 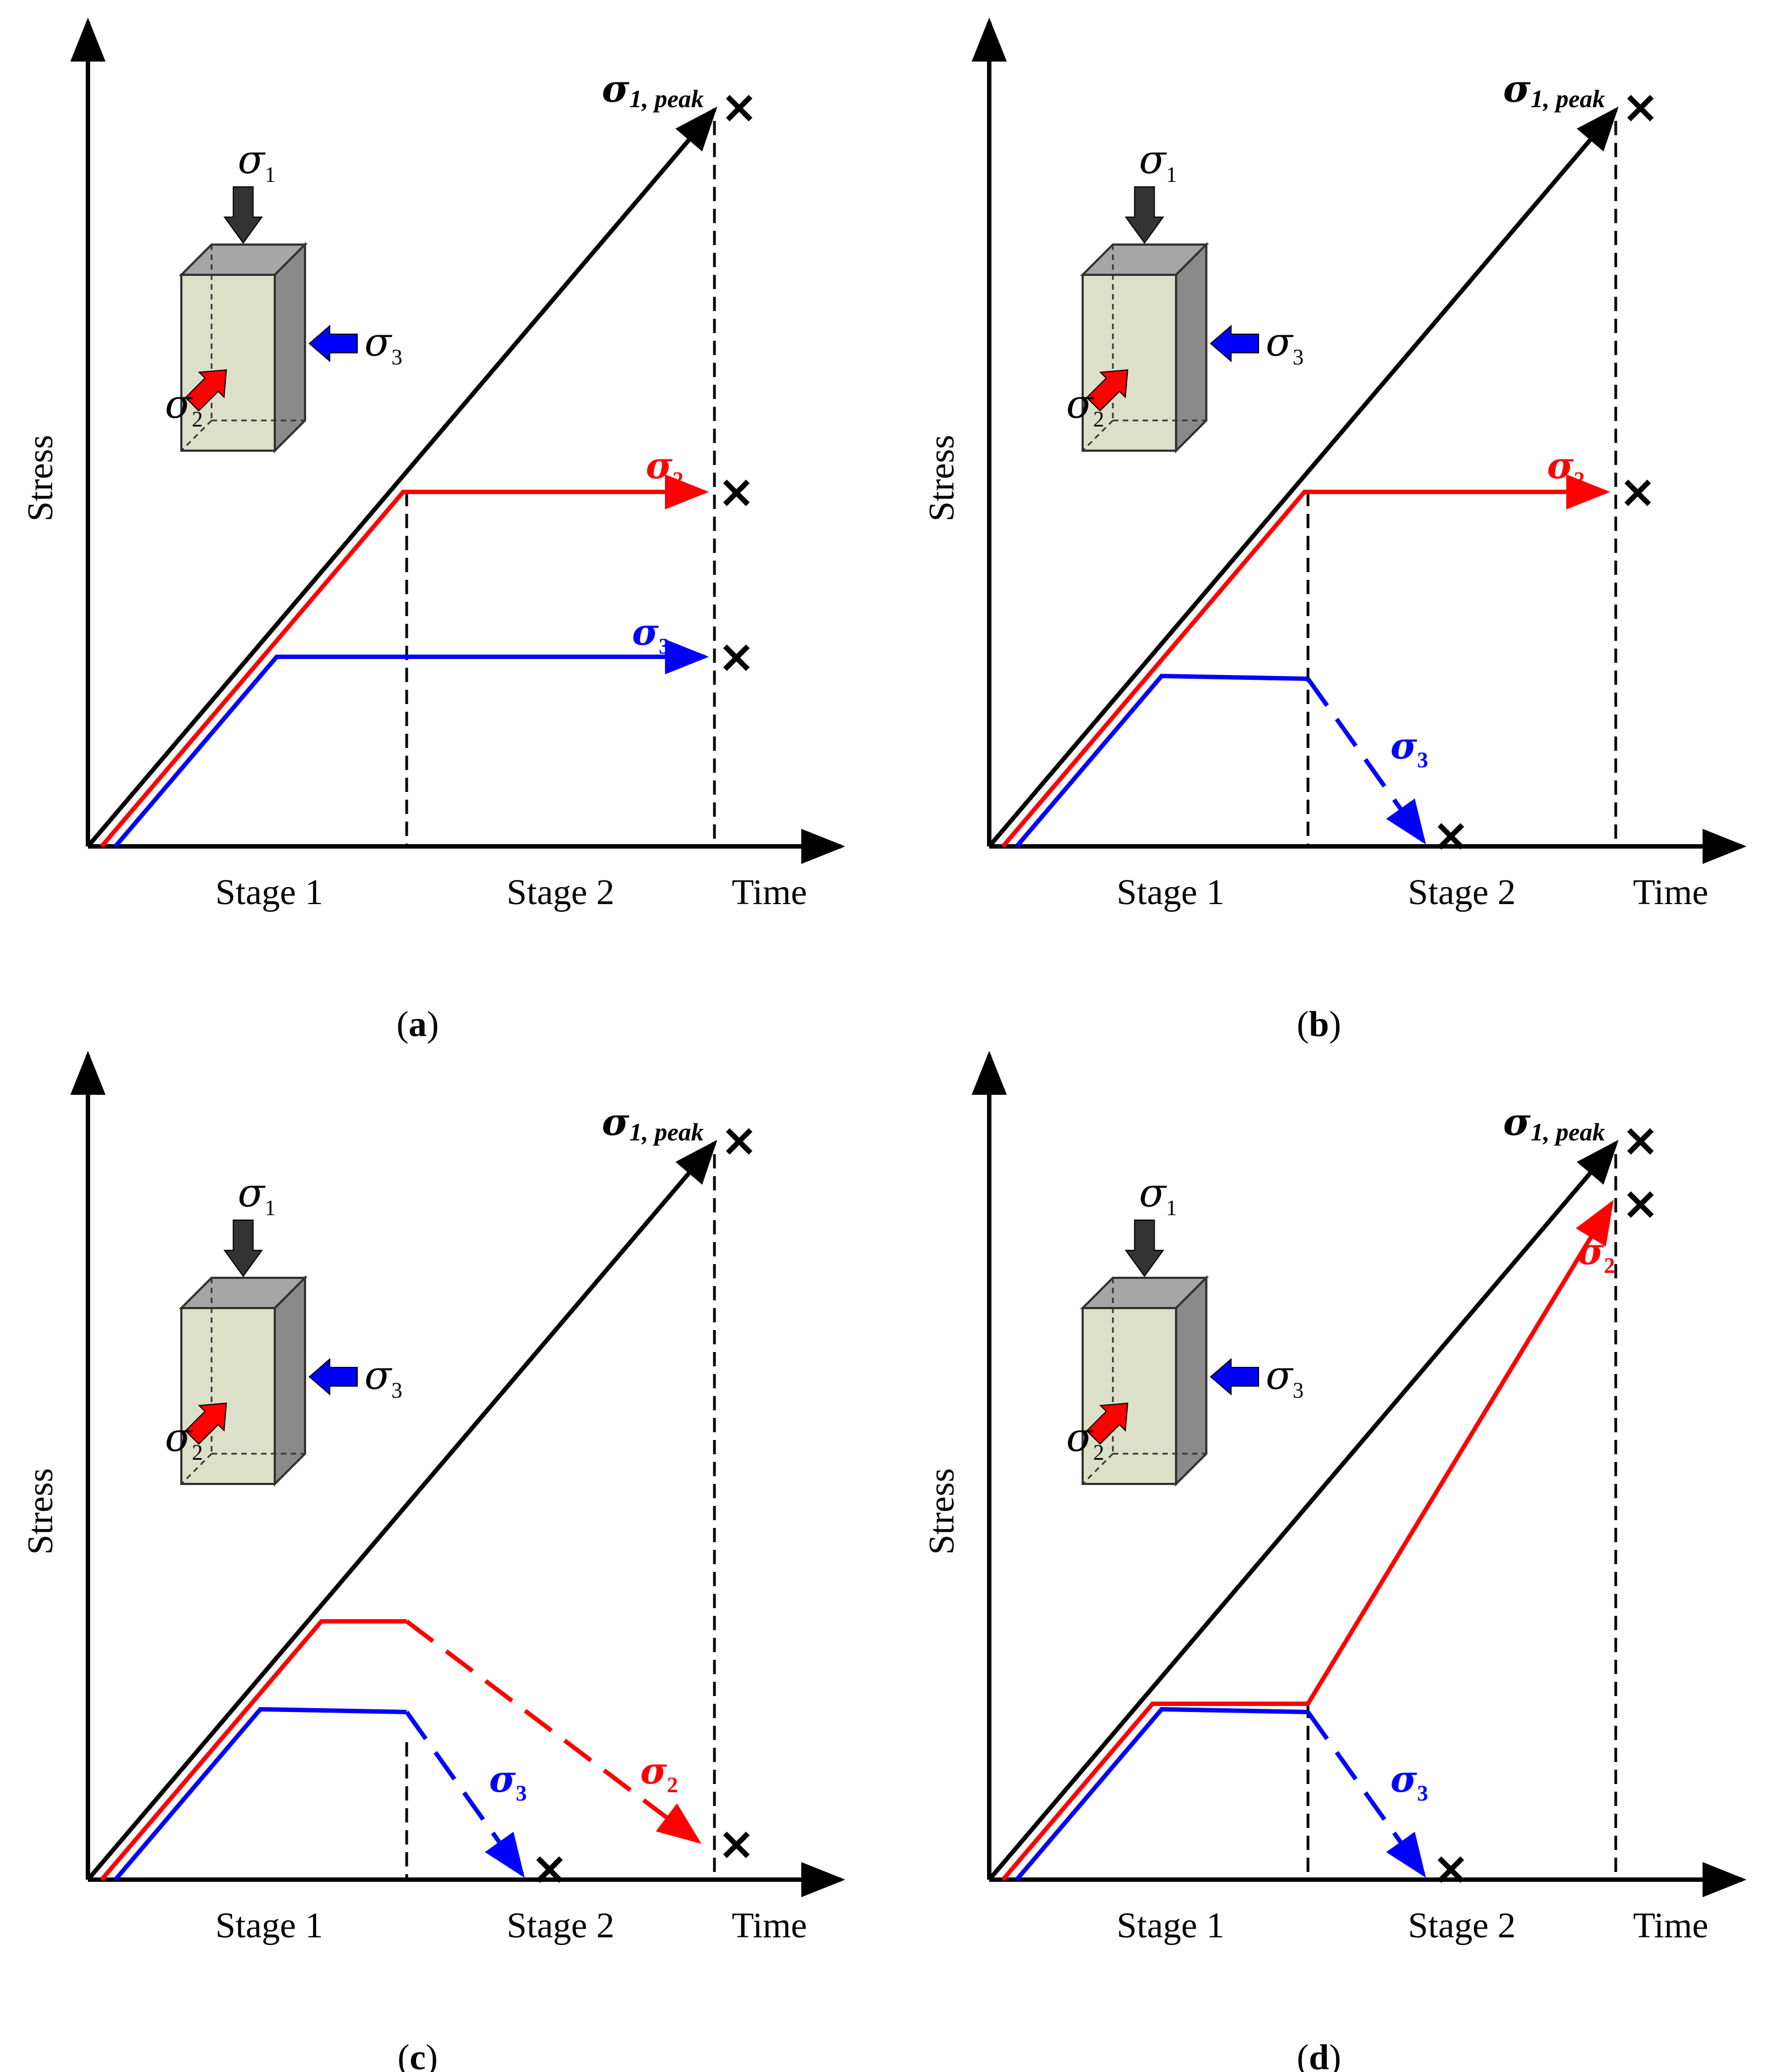 I want to click on sigma2-path-stage1, so click(x=253, y=1750).